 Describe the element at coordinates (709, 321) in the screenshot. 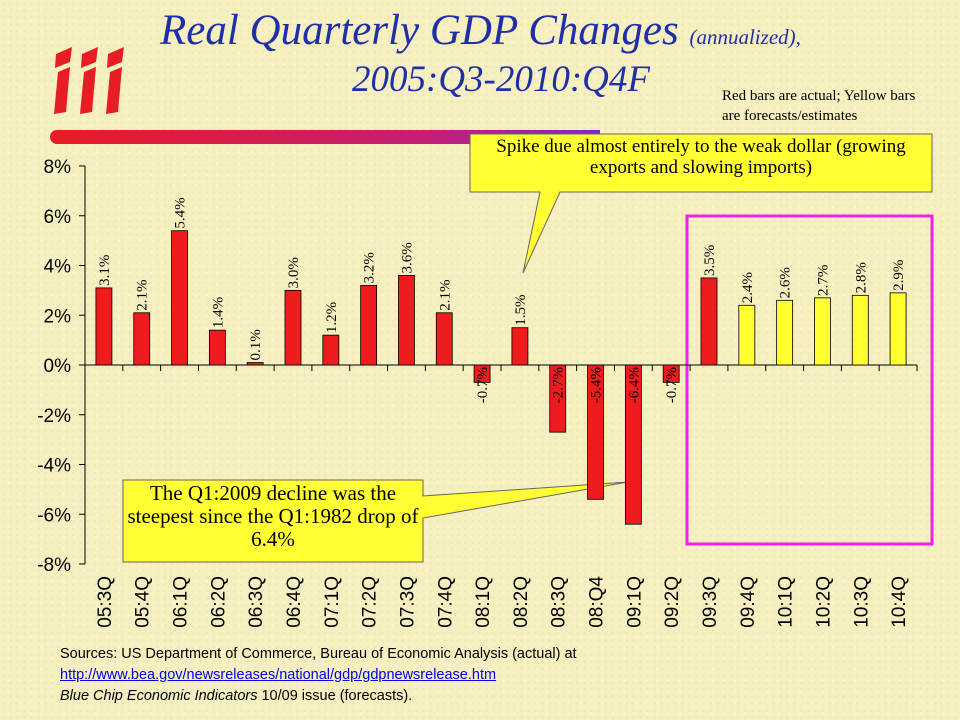

I see `bar-09-3q` at that location.